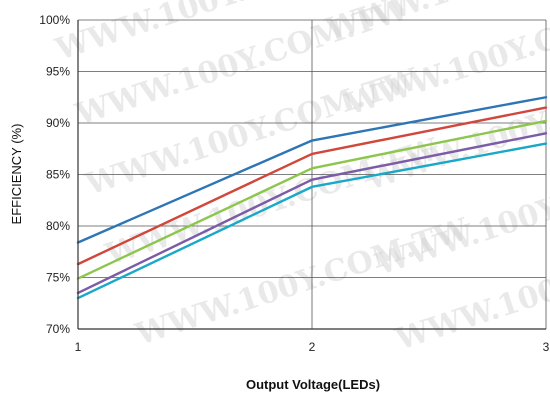  Describe the element at coordinates (16, 174) in the screenshot. I see `y-axis-title: EFFICIENCY (%)` at that location.